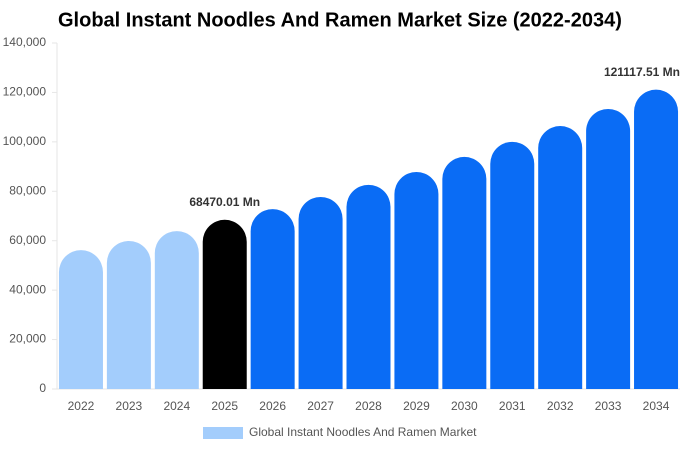 The image size is (680, 450). I want to click on legend-swatch, so click(223, 433).